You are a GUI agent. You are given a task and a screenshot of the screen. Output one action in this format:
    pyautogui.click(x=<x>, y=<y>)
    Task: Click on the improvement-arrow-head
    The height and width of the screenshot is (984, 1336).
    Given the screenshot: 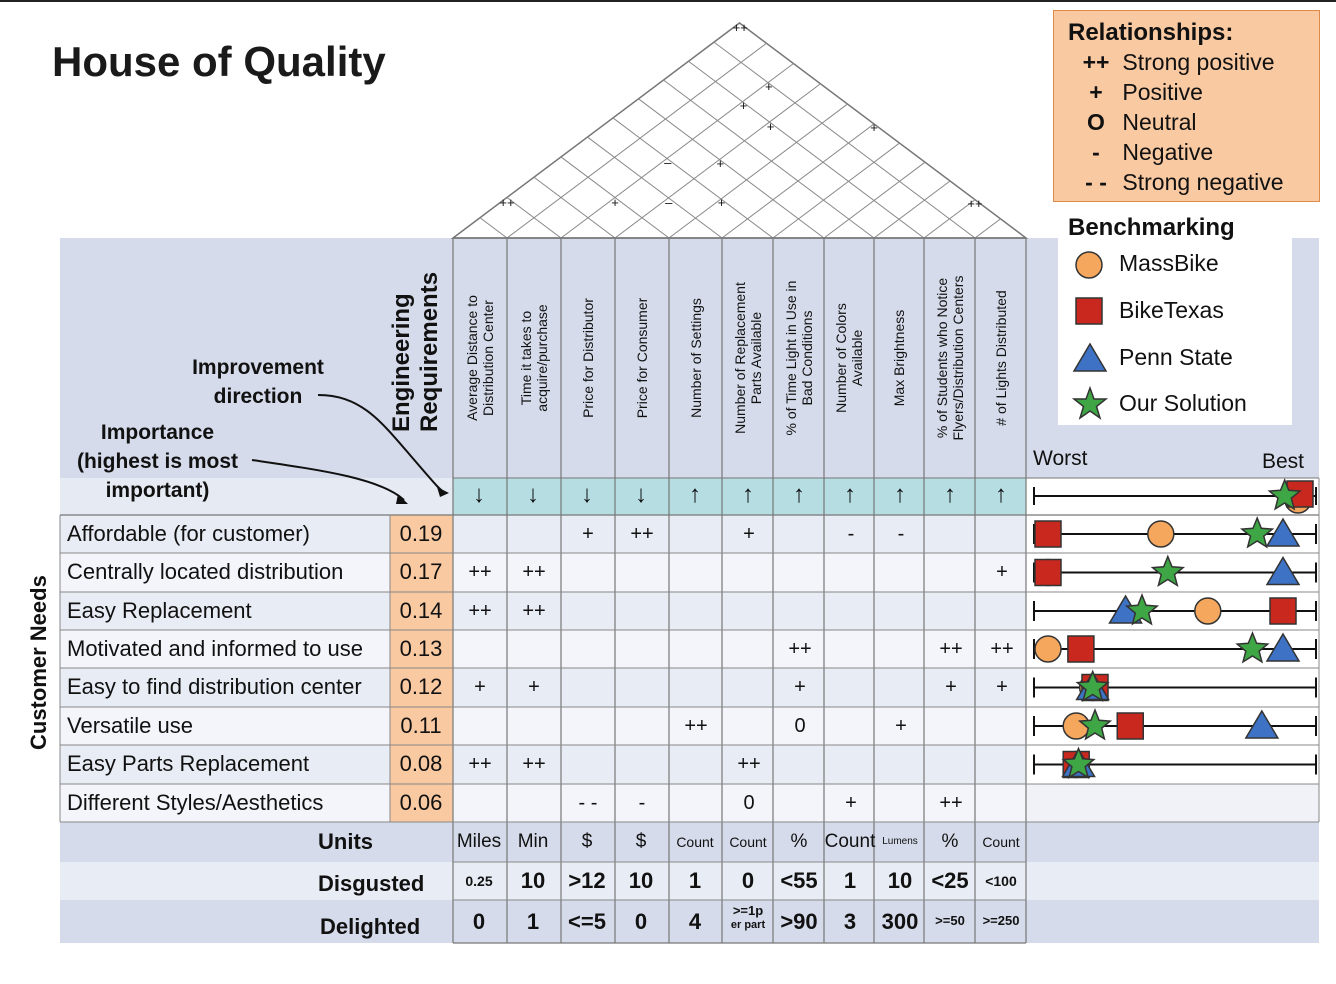 What is the action you would take?
    pyautogui.click(x=443, y=492)
    